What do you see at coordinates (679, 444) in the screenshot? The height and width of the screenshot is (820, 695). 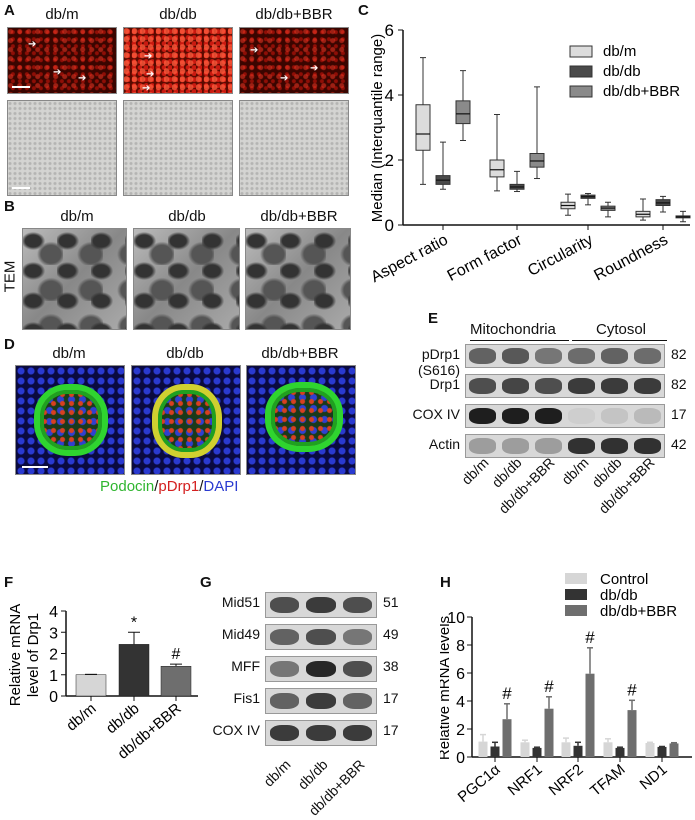 I see `molecular-weight-label: 42` at bounding box center [679, 444].